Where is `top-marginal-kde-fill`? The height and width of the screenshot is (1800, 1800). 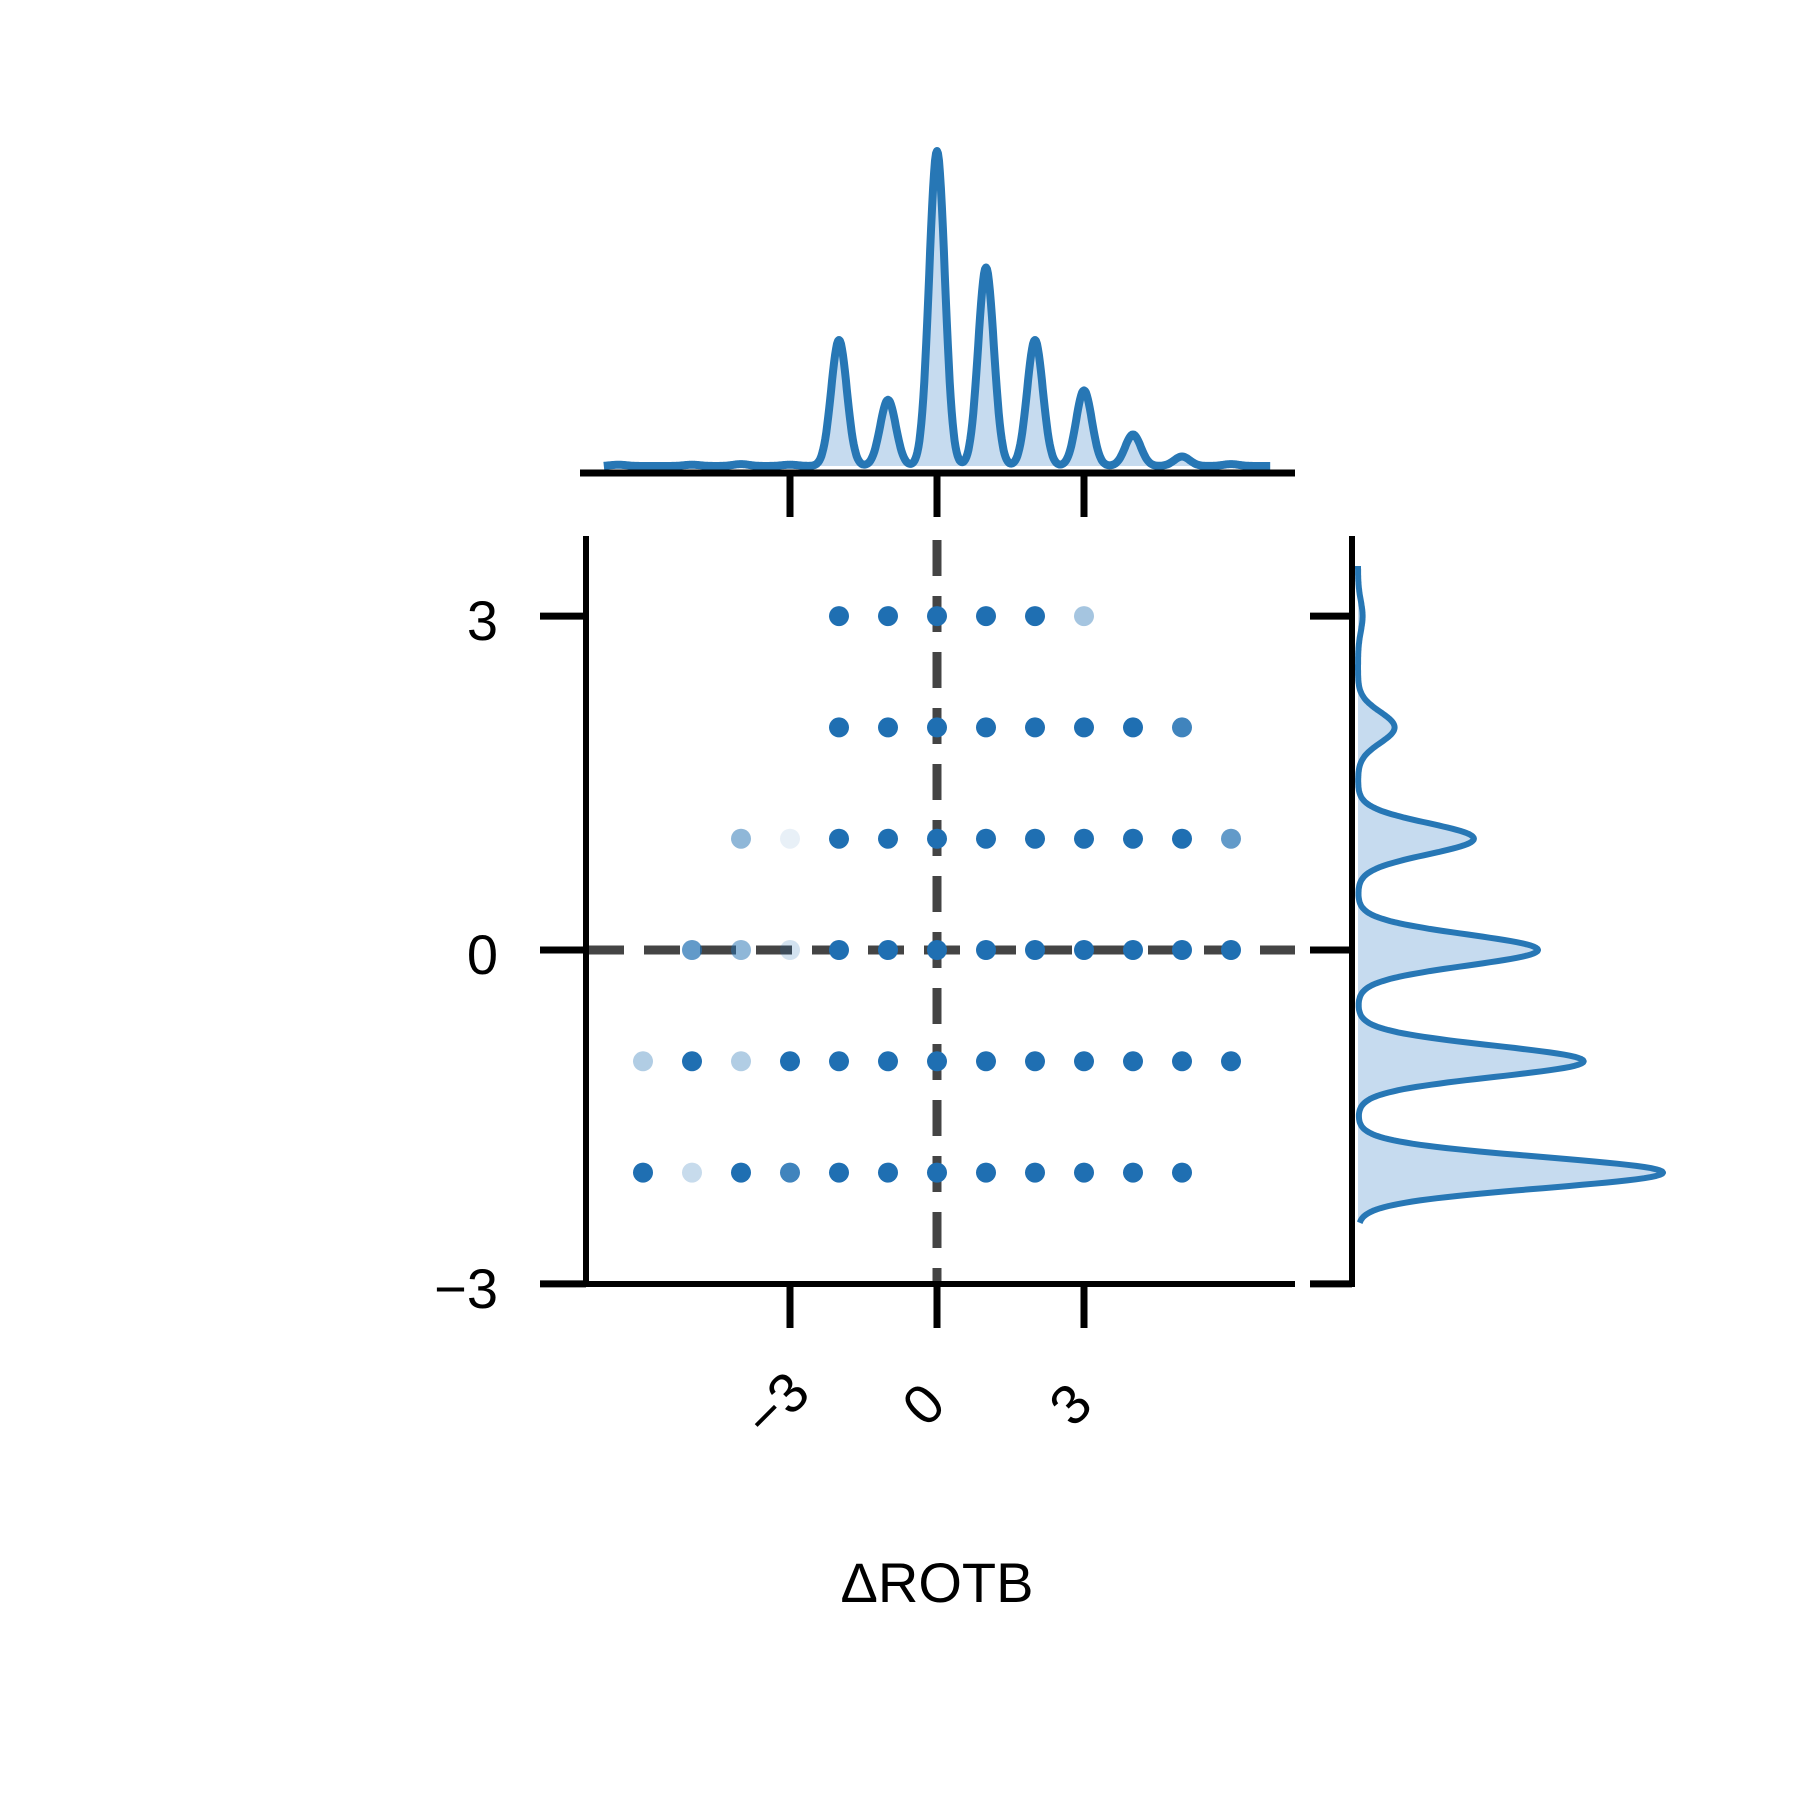
top-marginal-kde-fill is located at coordinates (937, 308).